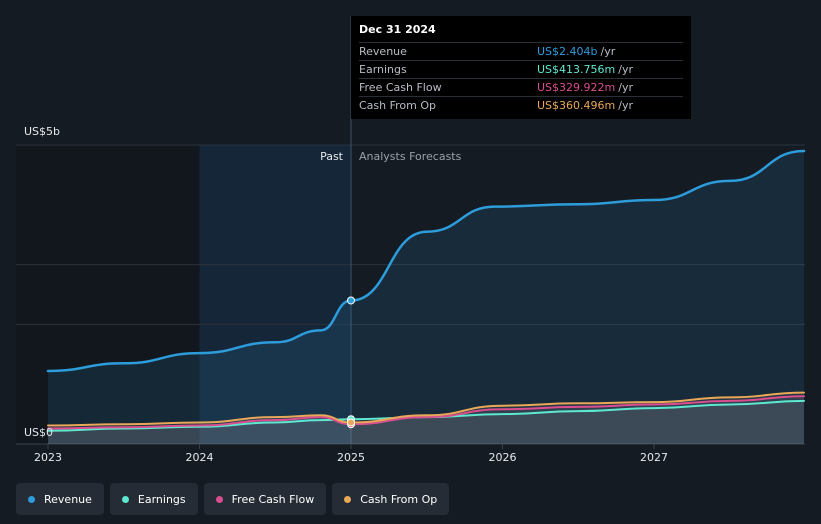 The width and height of the screenshot is (821, 524). What do you see at coordinates (42, 131) in the screenshot?
I see `y-axis-top-label: US$5b` at bounding box center [42, 131].